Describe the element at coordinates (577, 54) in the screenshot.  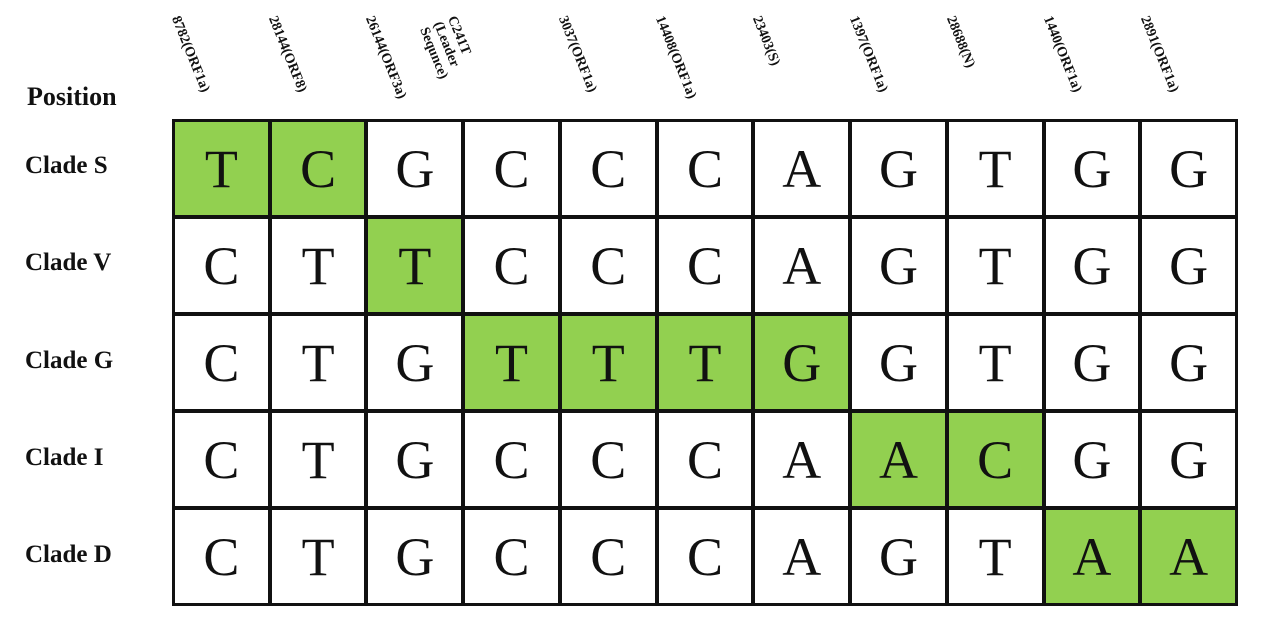
I see `column-header: 3037(ORF1a)` at that location.